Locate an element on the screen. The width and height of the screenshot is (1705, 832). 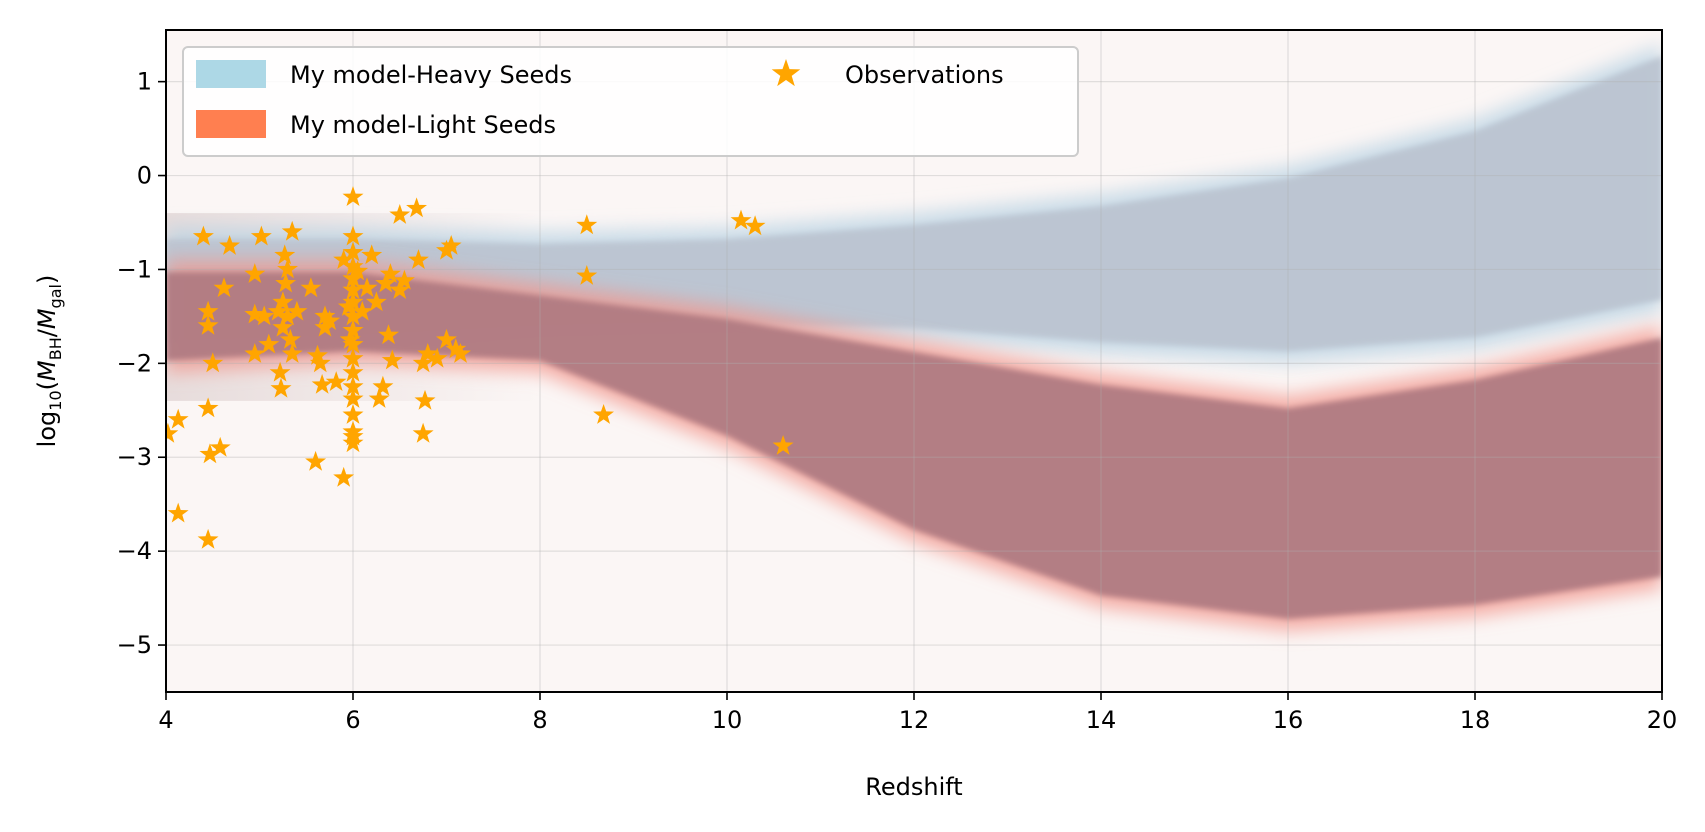
legend-box is located at coordinates (630, 101).